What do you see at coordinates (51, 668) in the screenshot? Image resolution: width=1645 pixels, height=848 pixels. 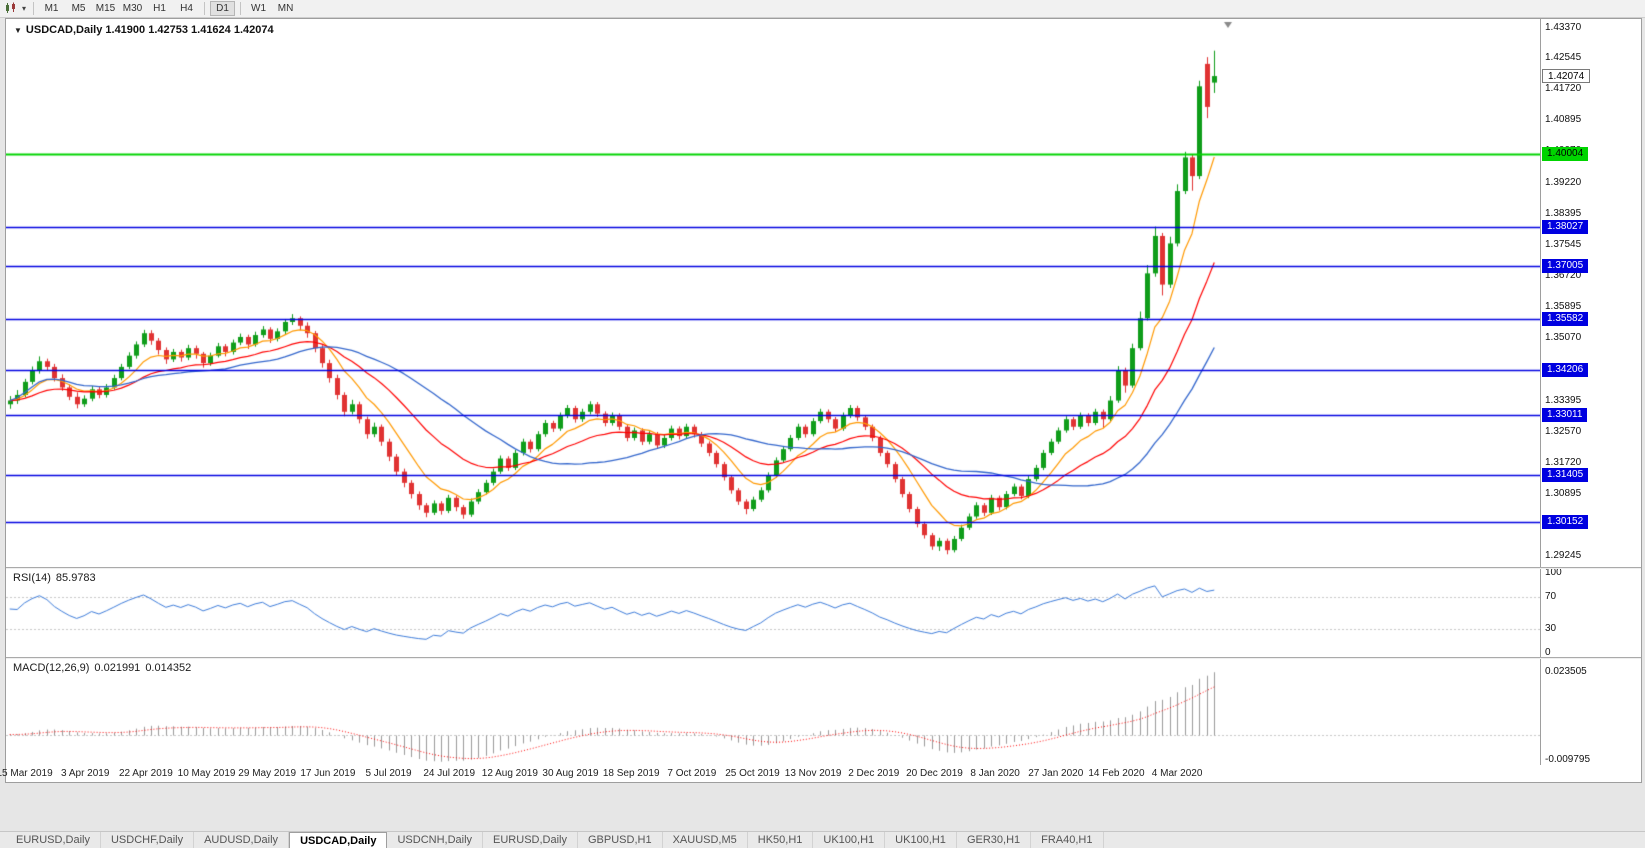 I see `macd-name: MACD(12,26,9)` at bounding box center [51, 668].